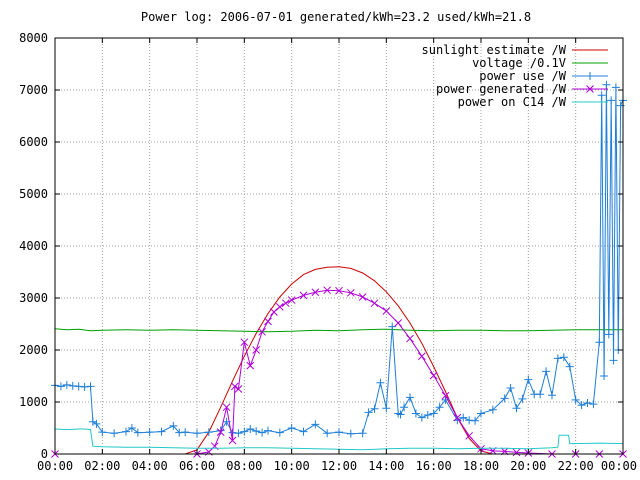 The width and height of the screenshot is (640, 480). What do you see at coordinates (197, 466) in the screenshot?
I see `x-tick-label: 06:00` at bounding box center [197, 466].